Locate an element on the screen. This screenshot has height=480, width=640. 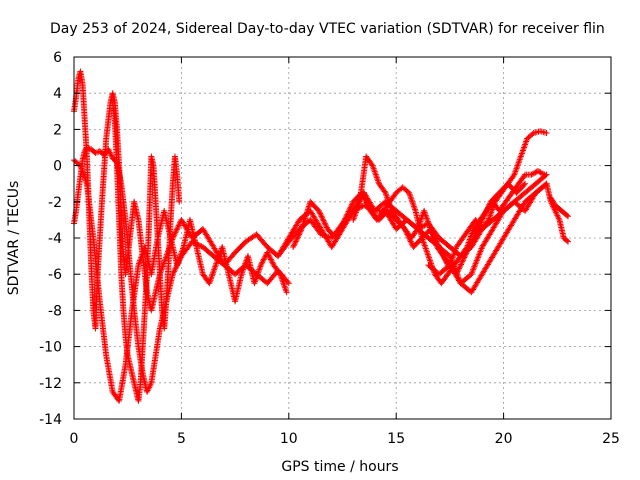
series-track-d is located at coordinates (146, 251).